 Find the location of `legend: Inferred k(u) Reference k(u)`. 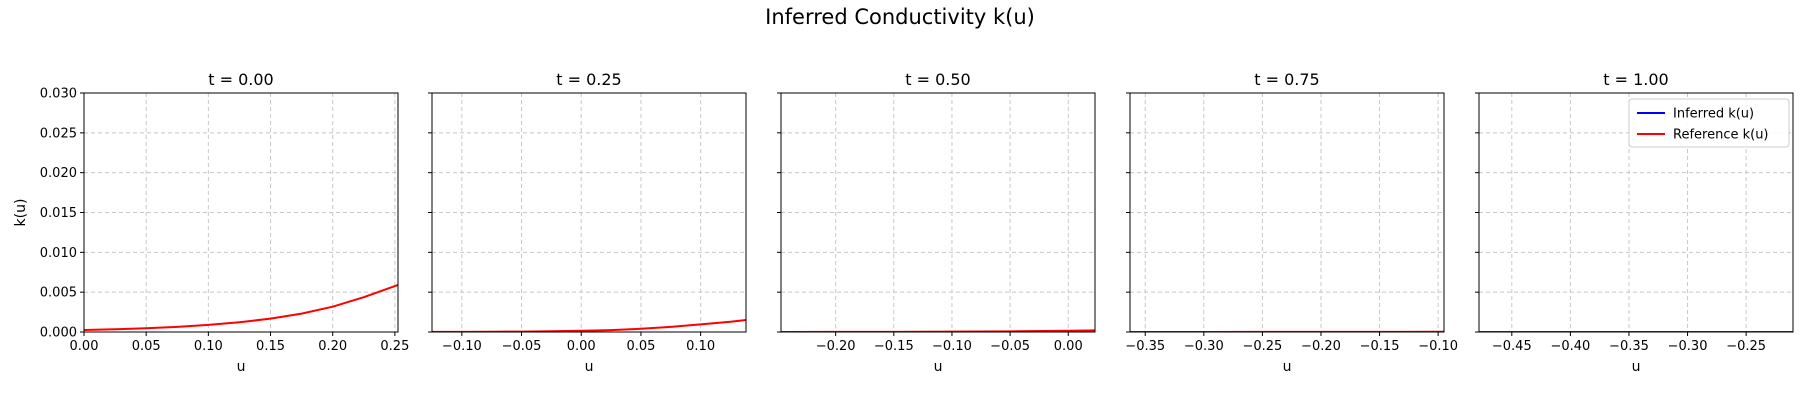

legend: Inferred k(u) Reference k(u) is located at coordinates (1709, 123).